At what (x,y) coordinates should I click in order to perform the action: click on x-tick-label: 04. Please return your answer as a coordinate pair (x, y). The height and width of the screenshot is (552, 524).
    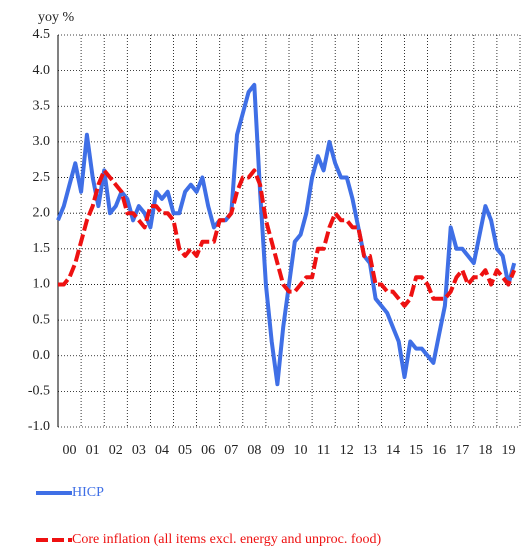
    Looking at the image, I should click on (162, 450).